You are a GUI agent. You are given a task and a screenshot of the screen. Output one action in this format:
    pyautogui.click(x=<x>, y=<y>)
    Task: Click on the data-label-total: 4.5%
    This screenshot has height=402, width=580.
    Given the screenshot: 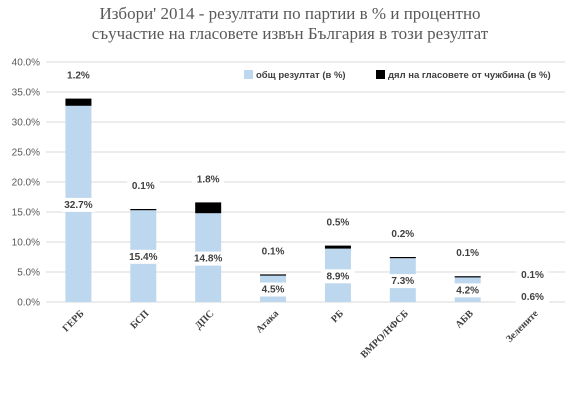 What is the action you would take?
    pyautogui.click(x=273, y=290)
    